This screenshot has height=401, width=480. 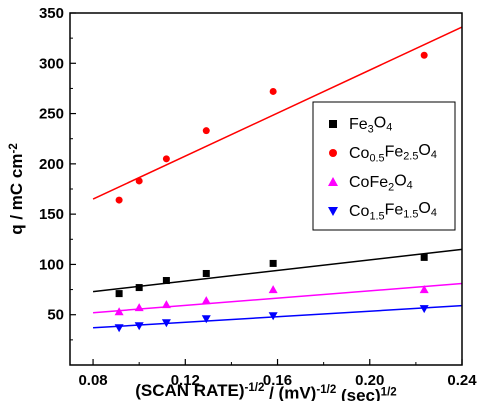 I want to click on x-axis-title: (SCAN RATE)-1/2 / (mV)-1/2 (sec)1/2, so click(x=265, y=391).